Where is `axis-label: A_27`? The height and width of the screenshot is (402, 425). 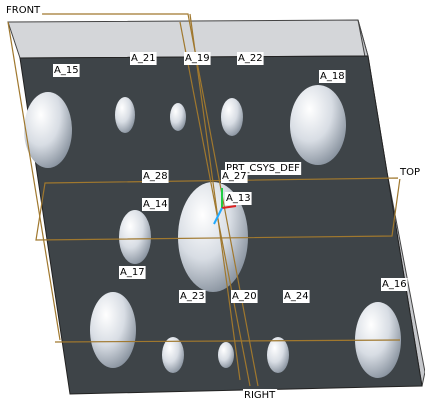 axis-label: A_27 is located at coordinates (234, 176).